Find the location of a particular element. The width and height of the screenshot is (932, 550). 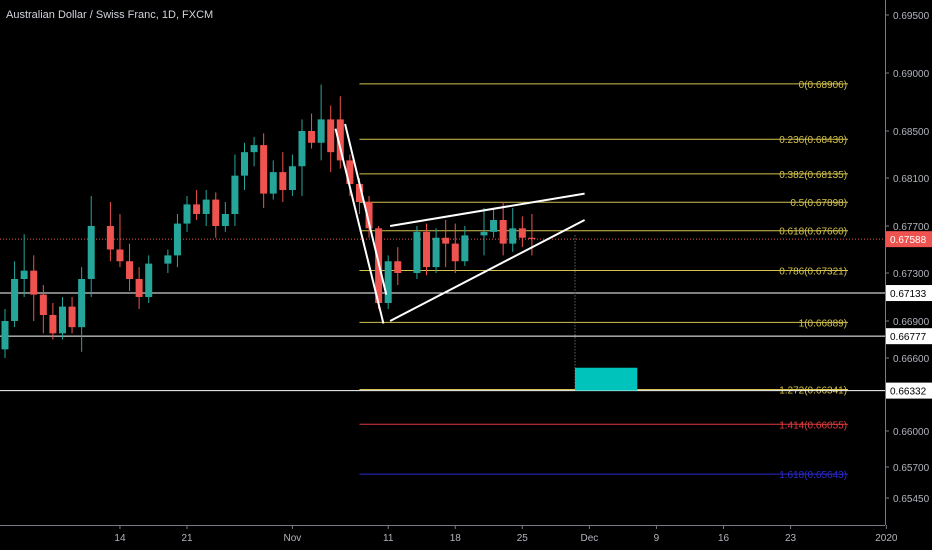

price-tick-label: 0.66600 is located at coordinates (911, 359).